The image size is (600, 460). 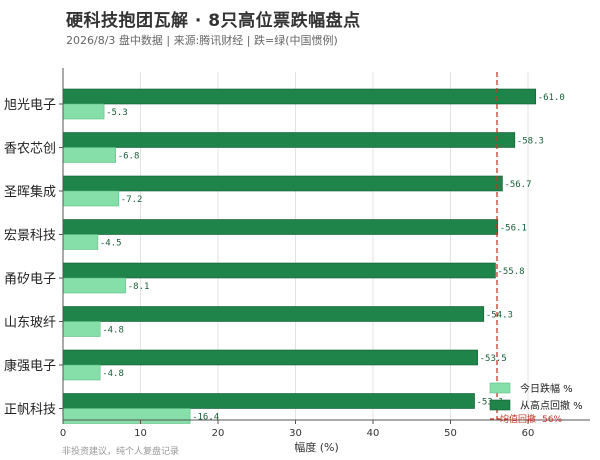 What do you see at coordinates (30, 105) in the screenshot?
I see `category-label: 旭光电子` at bounding box center [30, 105].